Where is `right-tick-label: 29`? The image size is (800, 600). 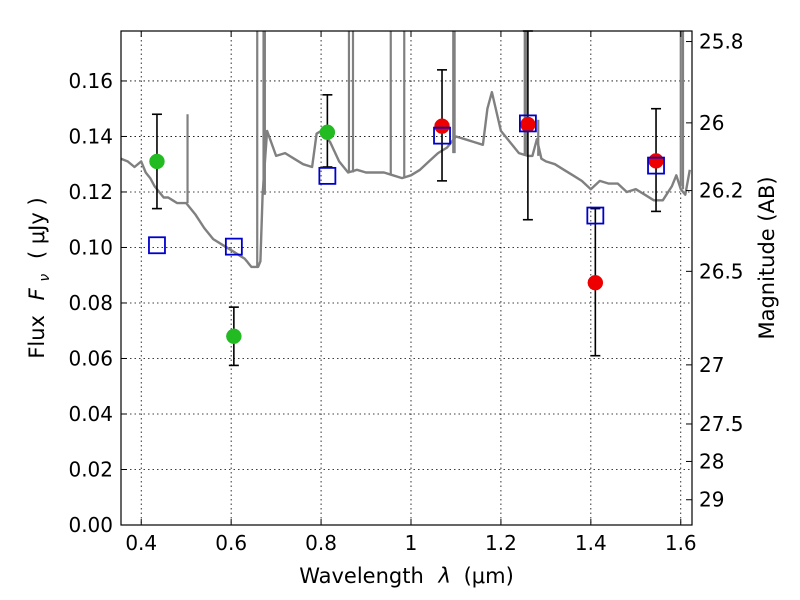 right-tick-label: 29 is located at coordinates (711, 500).